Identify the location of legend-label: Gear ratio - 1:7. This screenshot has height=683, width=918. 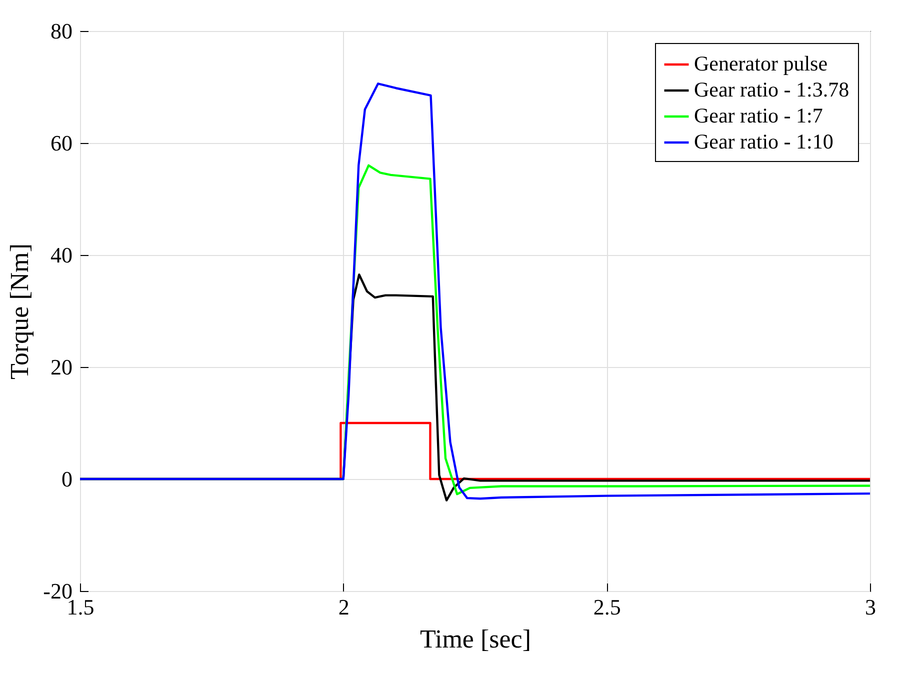
(758, 116).